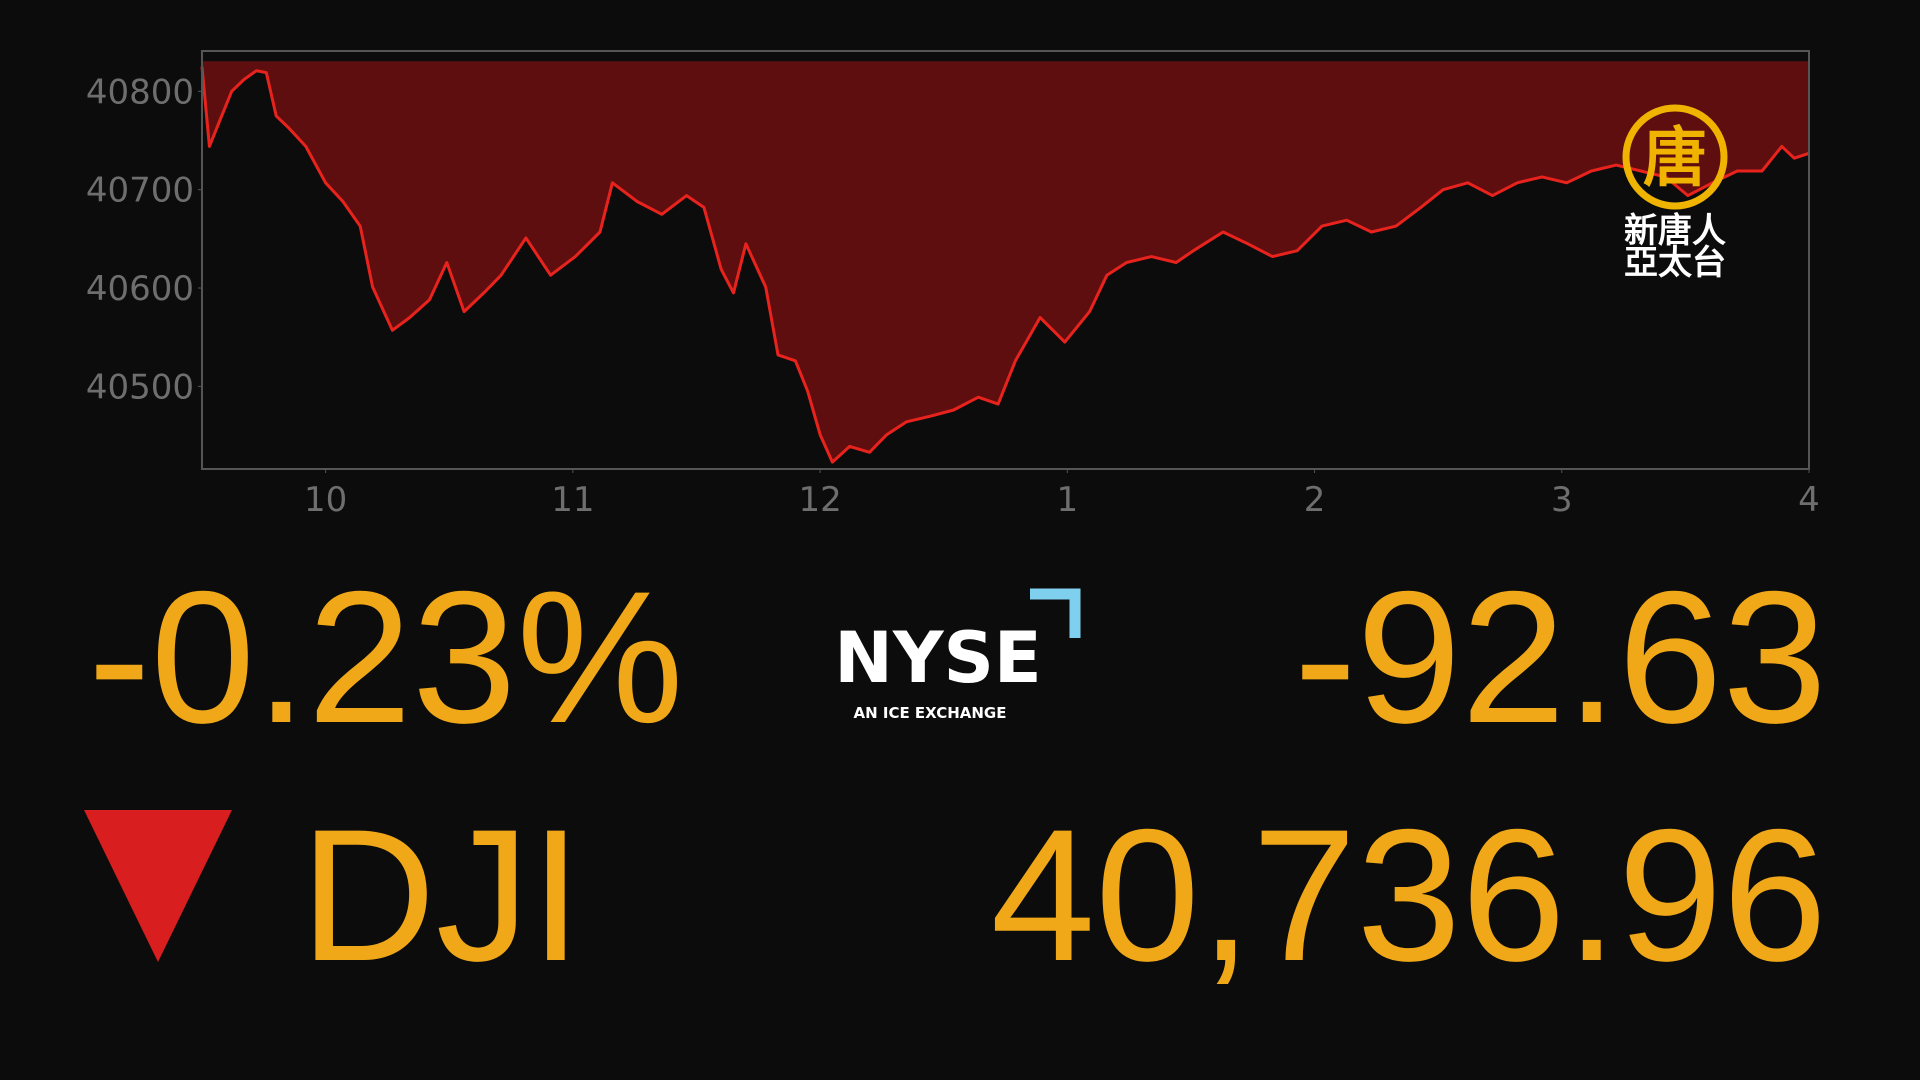 Image resolution: width=1920 pixels, height=1080 pixels. I want to click on symbol: DJI, so click(441, 895).